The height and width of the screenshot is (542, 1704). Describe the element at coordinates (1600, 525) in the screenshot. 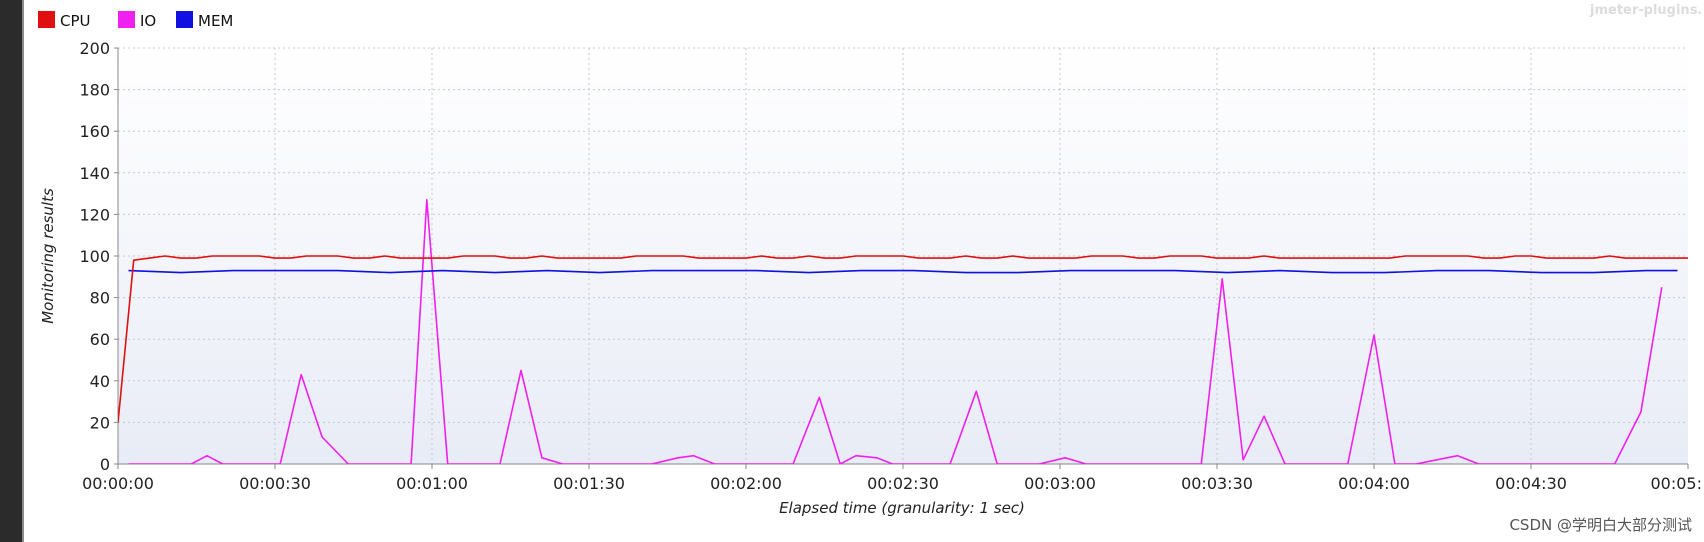

I see `csdn-watermark: CSDN @学明白大部分测试` at that location.